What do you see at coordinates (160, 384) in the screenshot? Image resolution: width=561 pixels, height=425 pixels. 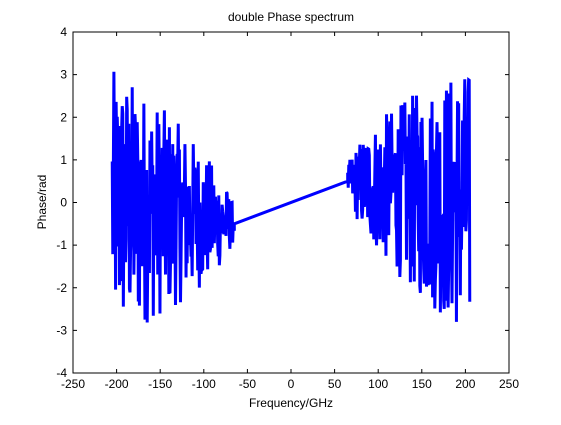 I see `x-tick-label: -150` at bounding box center [160, 384].